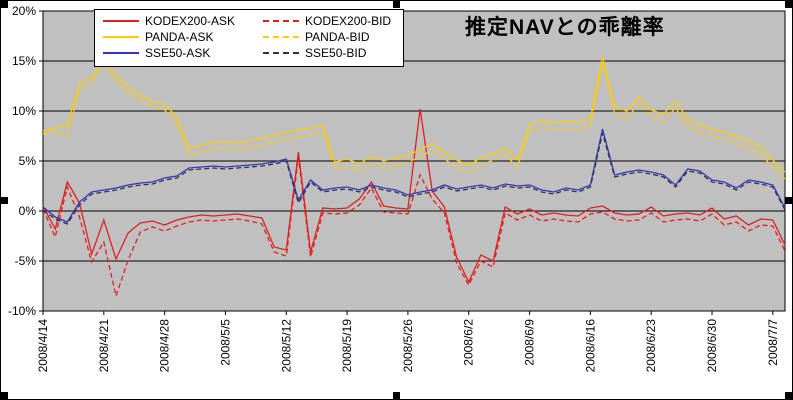 This screenshot has height=400, width=793. I want to click on x-tick-label: 2008/4/14, so click(43, 346).